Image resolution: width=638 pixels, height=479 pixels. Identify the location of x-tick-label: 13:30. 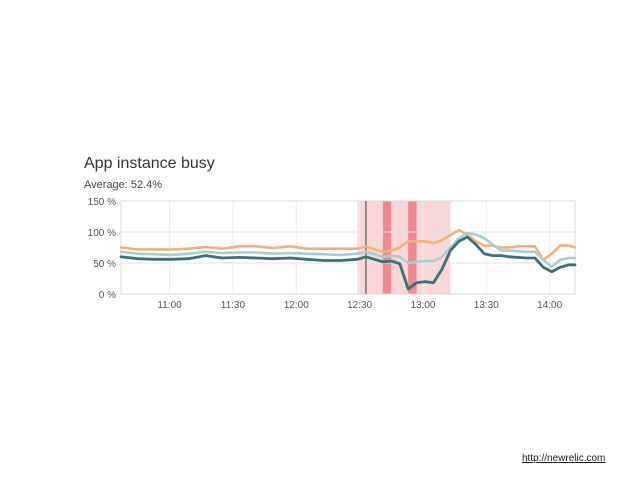
(486, 305).